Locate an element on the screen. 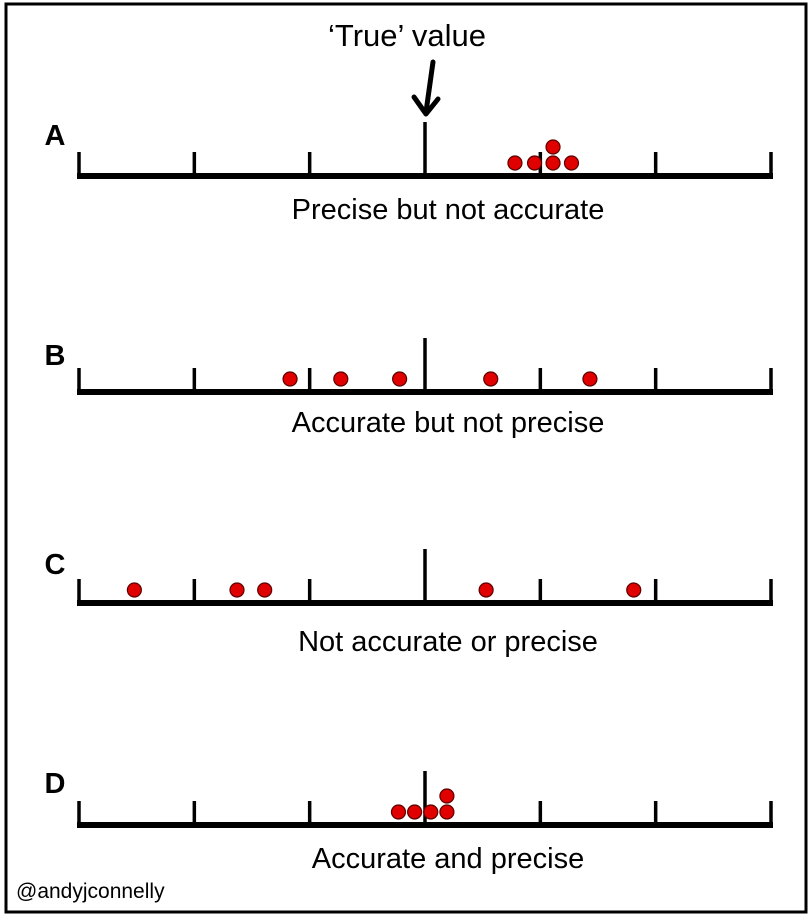 The height and width of the screenshot is (923, 810). panel-letter: D is located at coordinates (55, 784).